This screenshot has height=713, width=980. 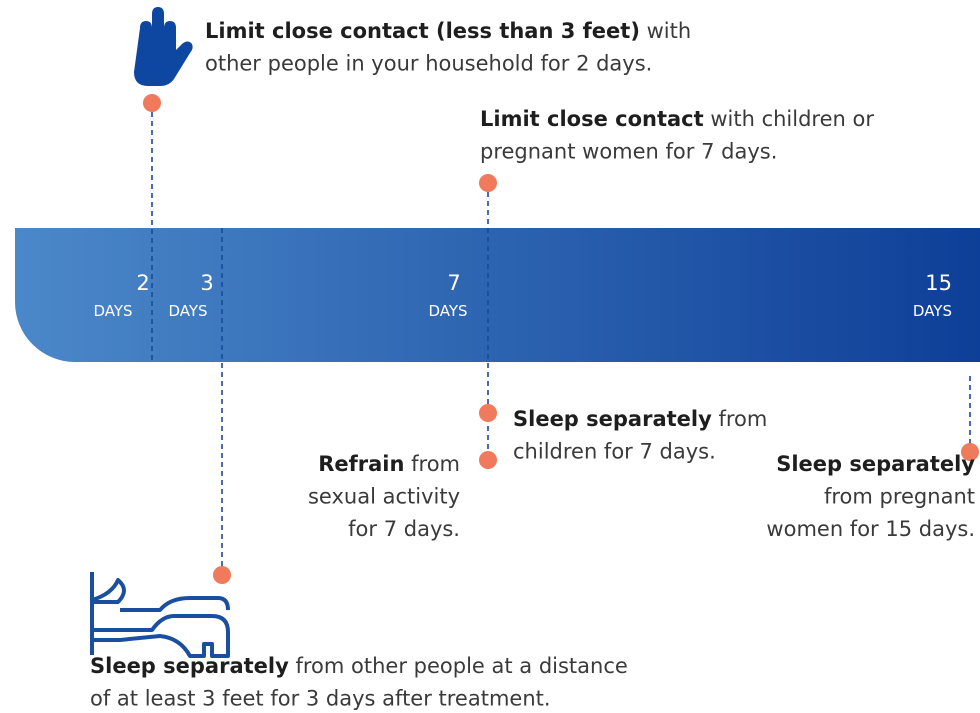 I want to click on note-text: sexual activity, so click(x=384, y=497).